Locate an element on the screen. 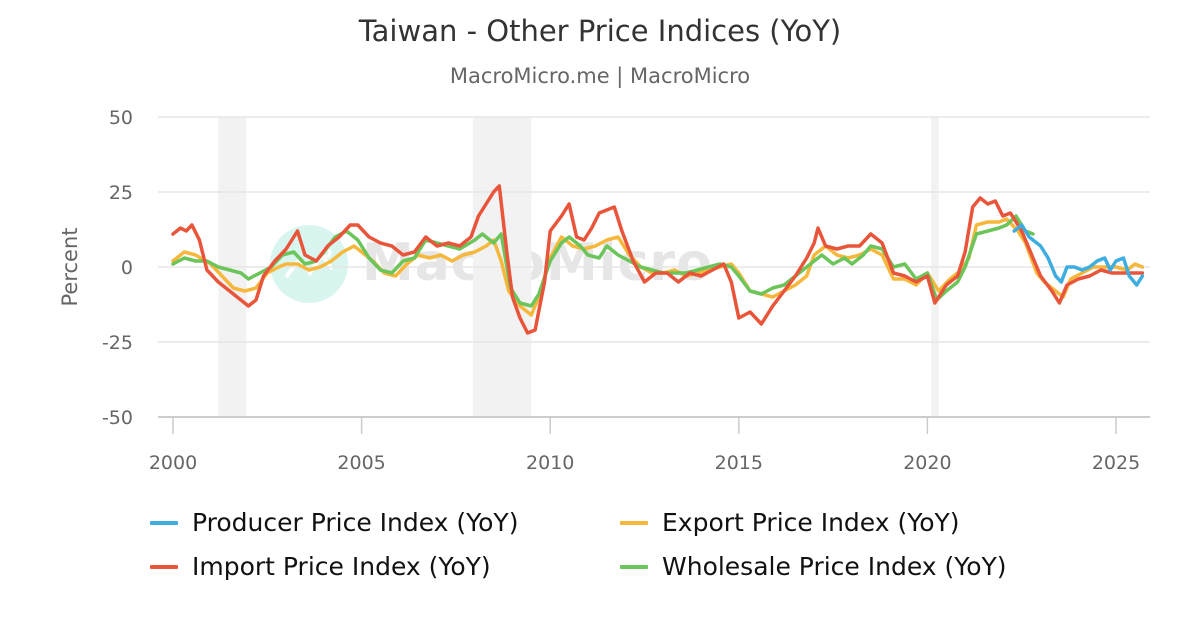 The image size is (1200, 630). x-tick-label: 2000 is located at coordinates (173, 463).